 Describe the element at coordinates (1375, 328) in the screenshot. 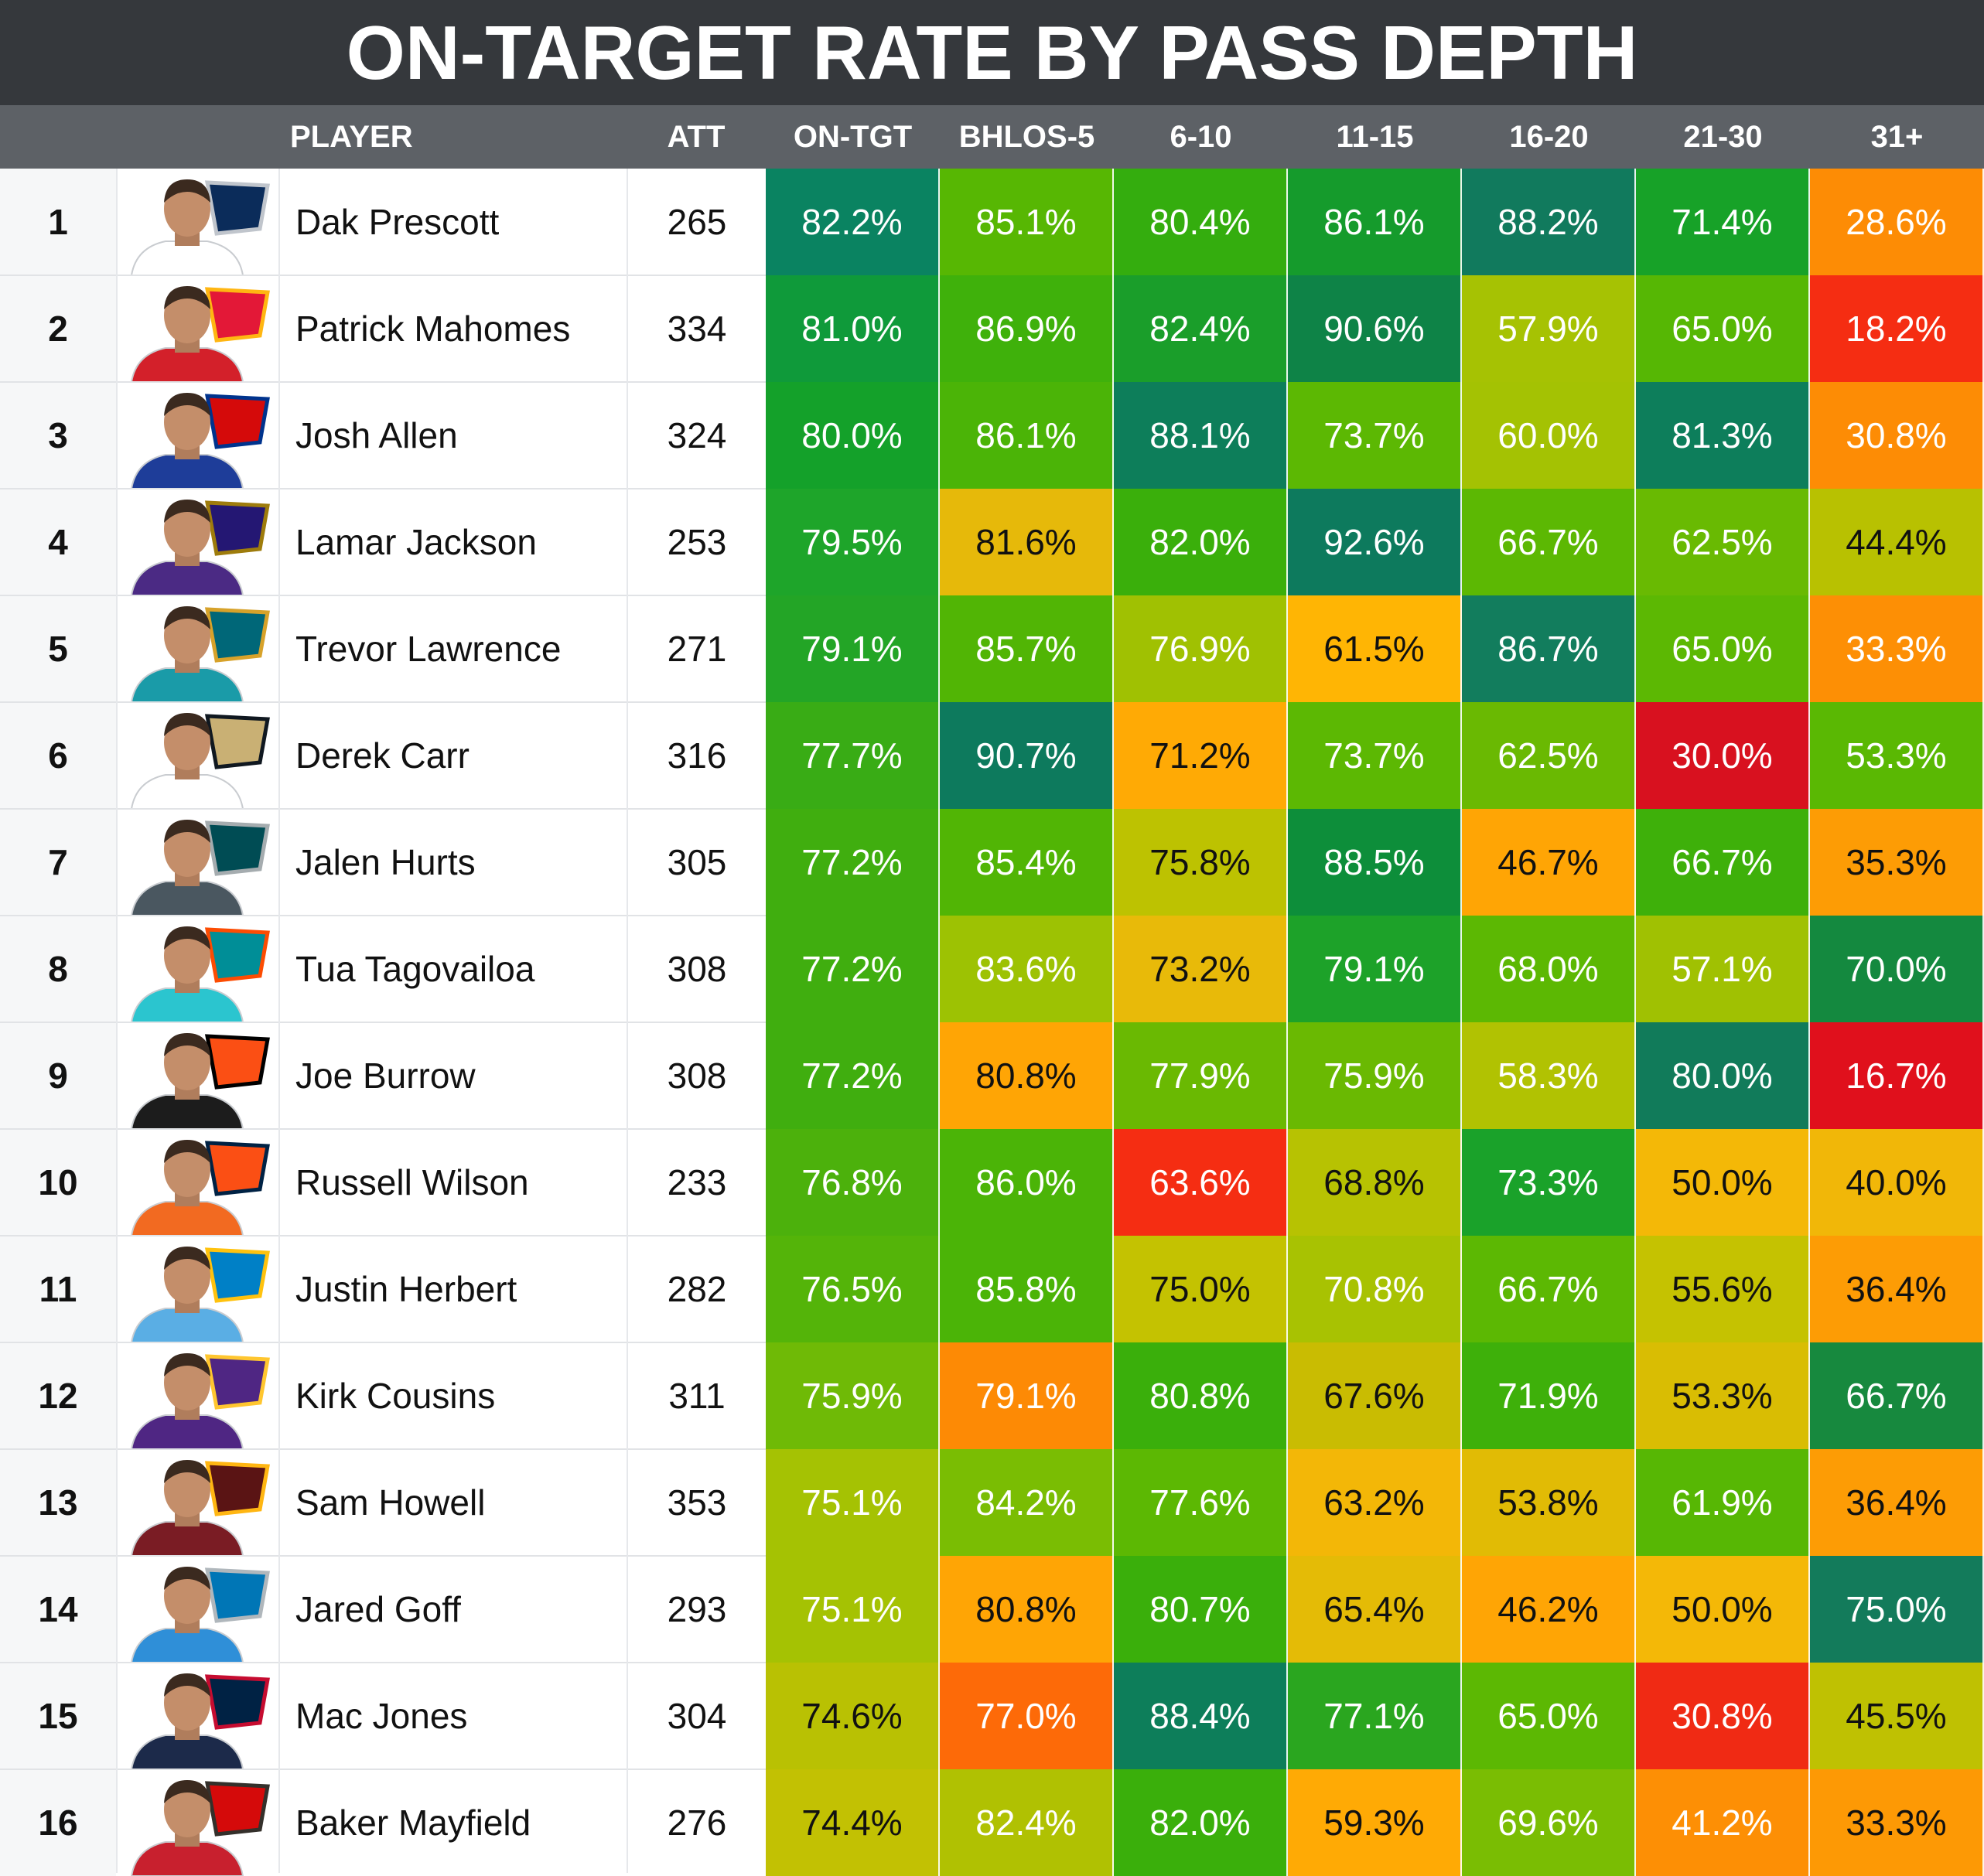

I see `value-cell-11-15: 90.6%` at that location.